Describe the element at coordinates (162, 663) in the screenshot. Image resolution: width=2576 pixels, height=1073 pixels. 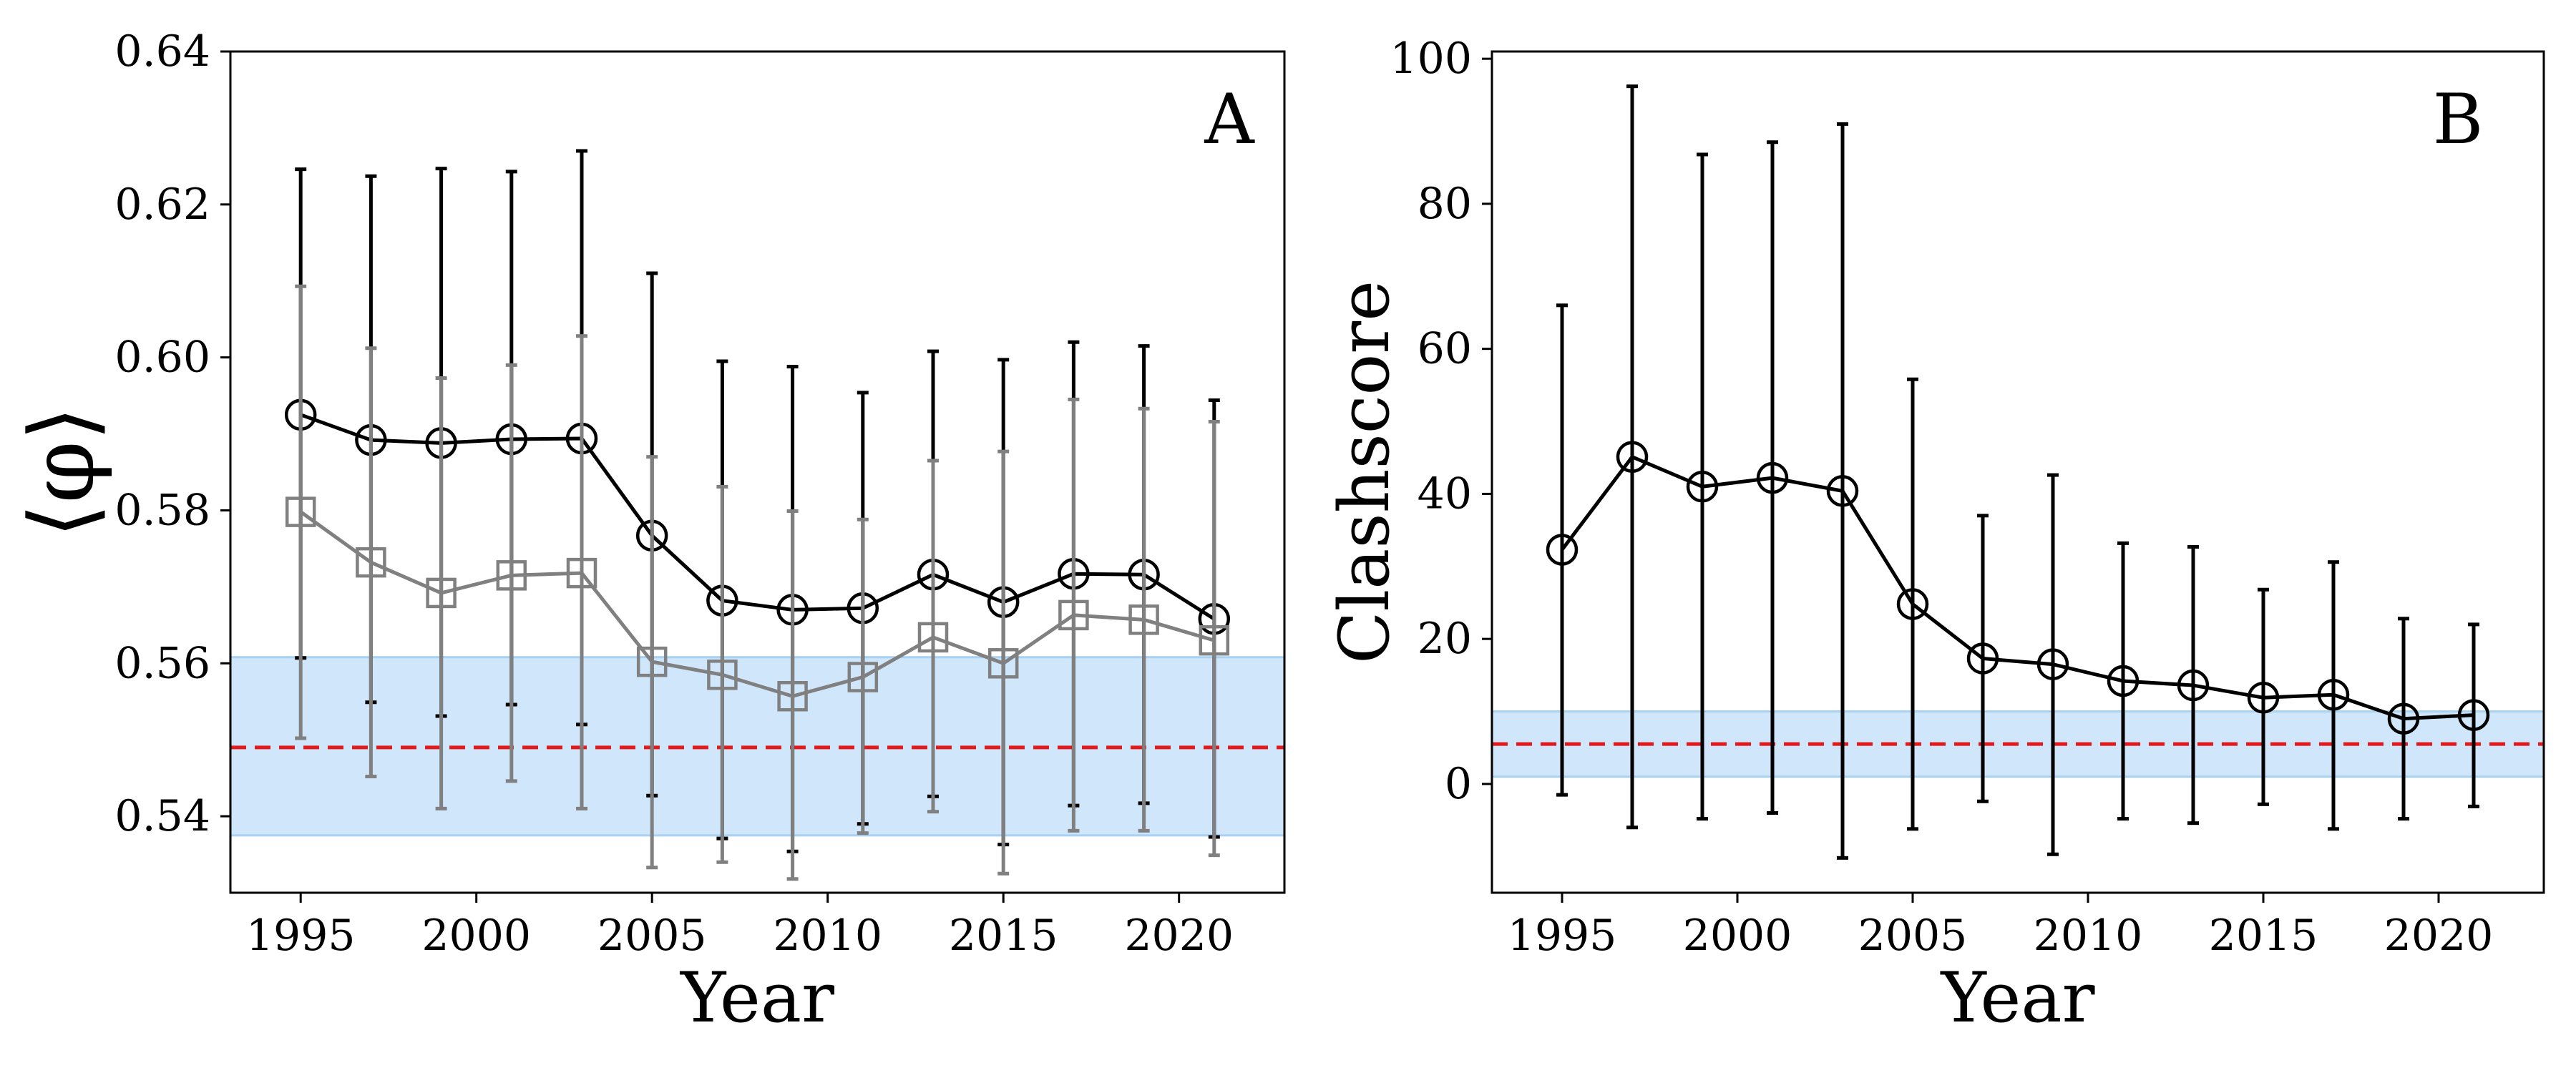
I see `y-tick-label: 0.56` at that location.